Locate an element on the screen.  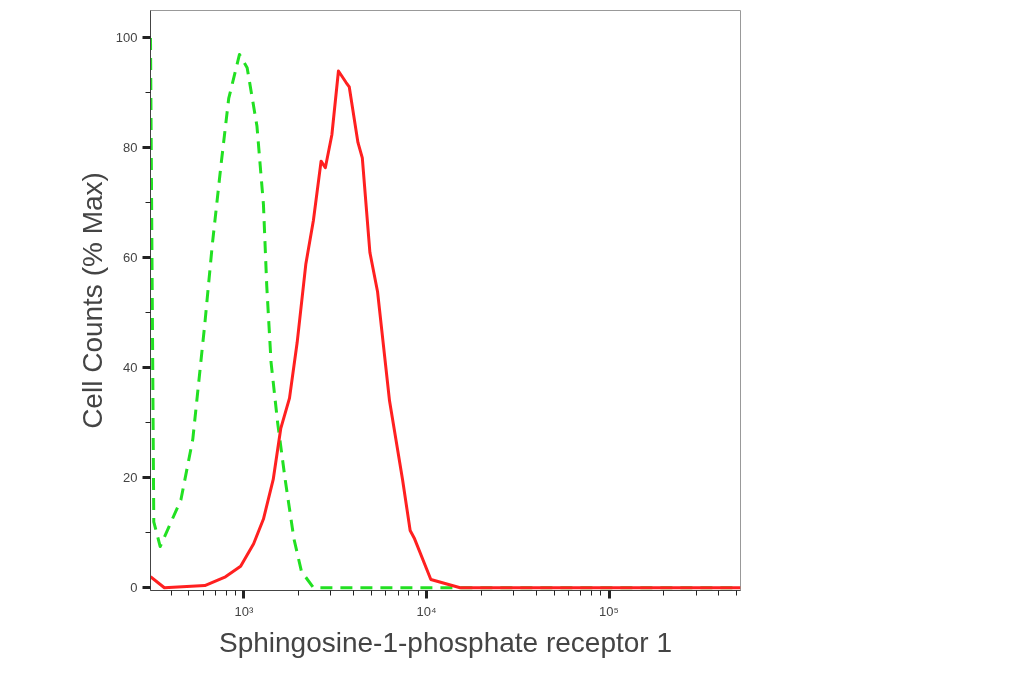
x-tick-label: 10³ is located at coordinates (244, 611).